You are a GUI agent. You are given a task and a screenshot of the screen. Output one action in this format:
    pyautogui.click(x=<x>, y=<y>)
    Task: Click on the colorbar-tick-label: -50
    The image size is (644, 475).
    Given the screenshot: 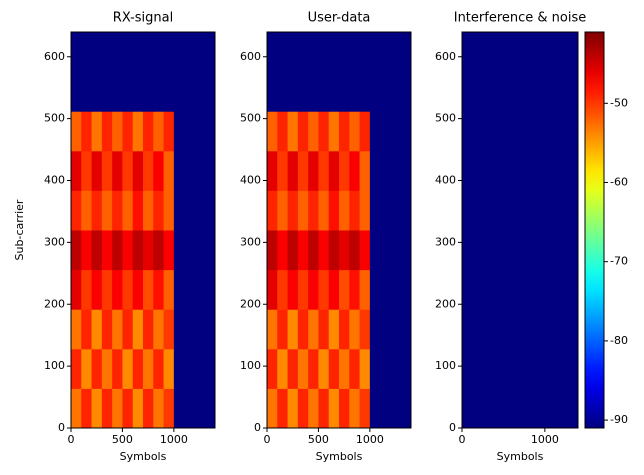 What is the action you would take?
    pyautogui.click(x=619, y=102)
    